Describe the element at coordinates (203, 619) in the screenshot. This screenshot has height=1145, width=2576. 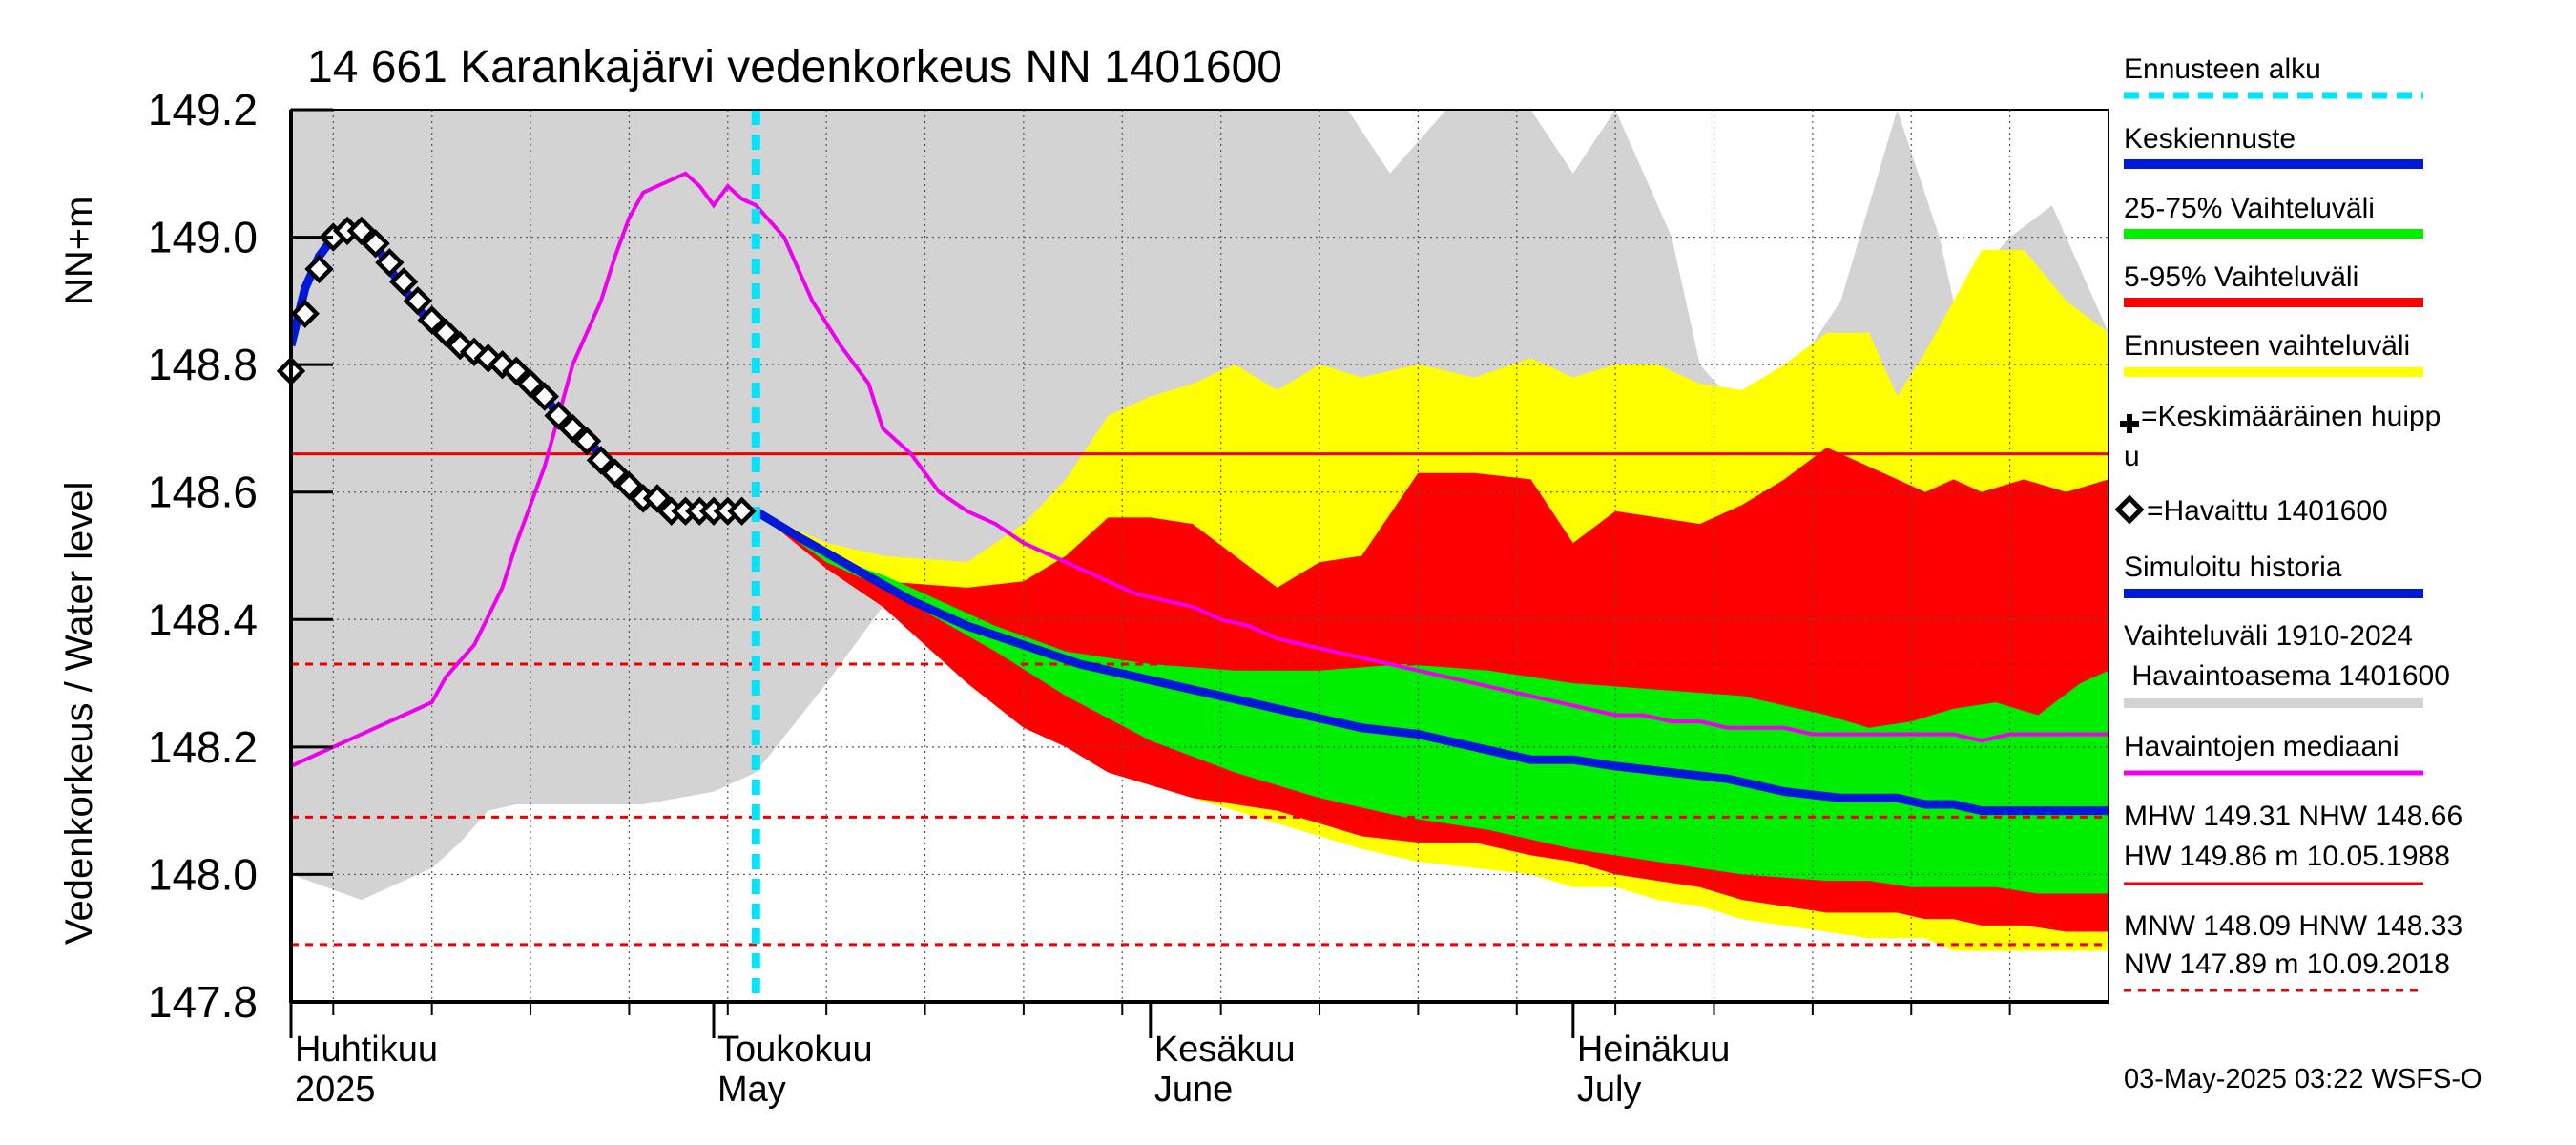
I see `y-tick-label: 148.4` at that location.